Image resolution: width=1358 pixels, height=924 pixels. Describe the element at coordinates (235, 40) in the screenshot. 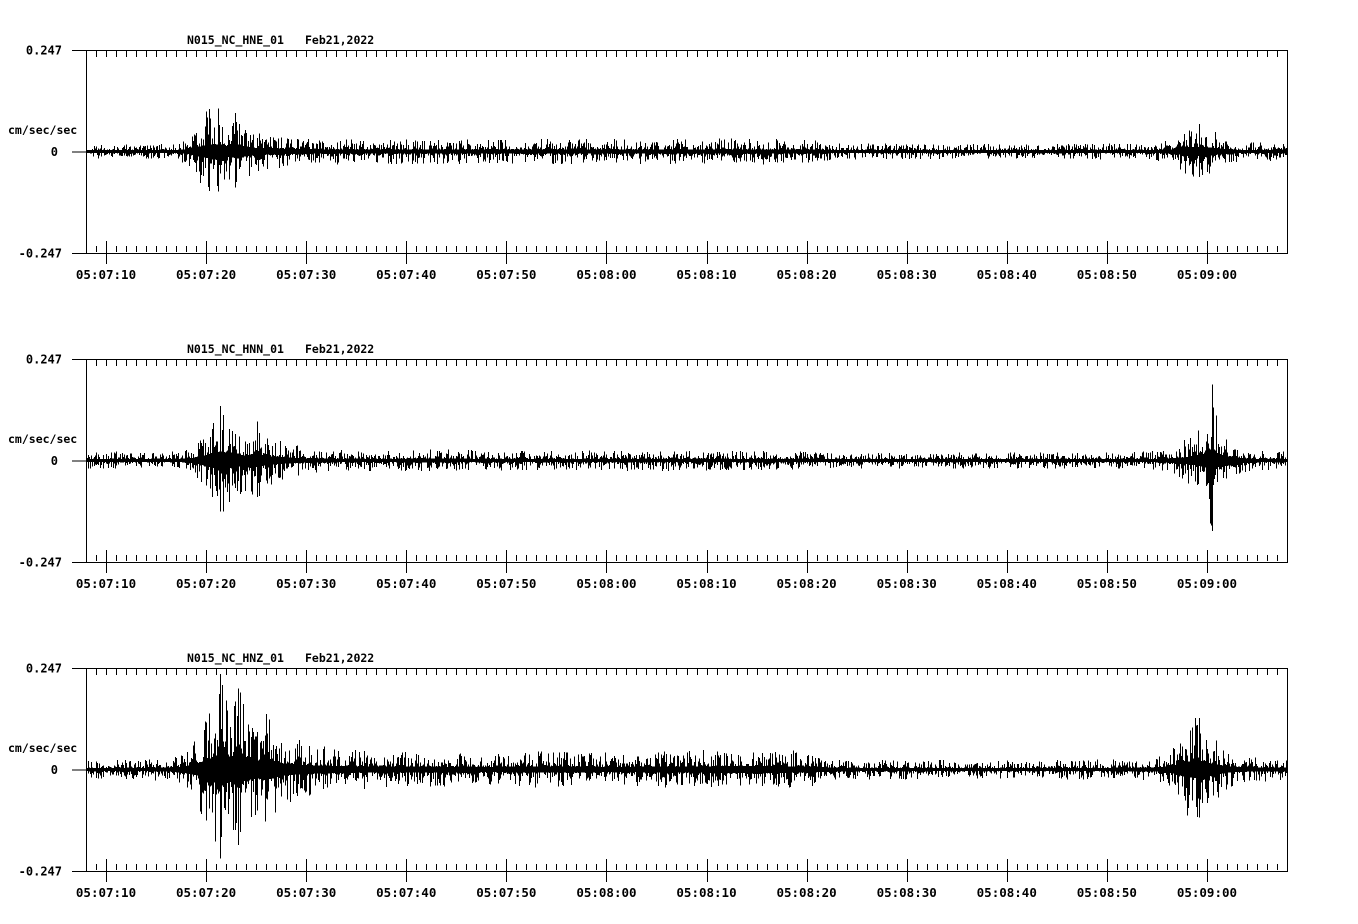

I see `panel-title-station: N015_NC_HNE_01` at that location.